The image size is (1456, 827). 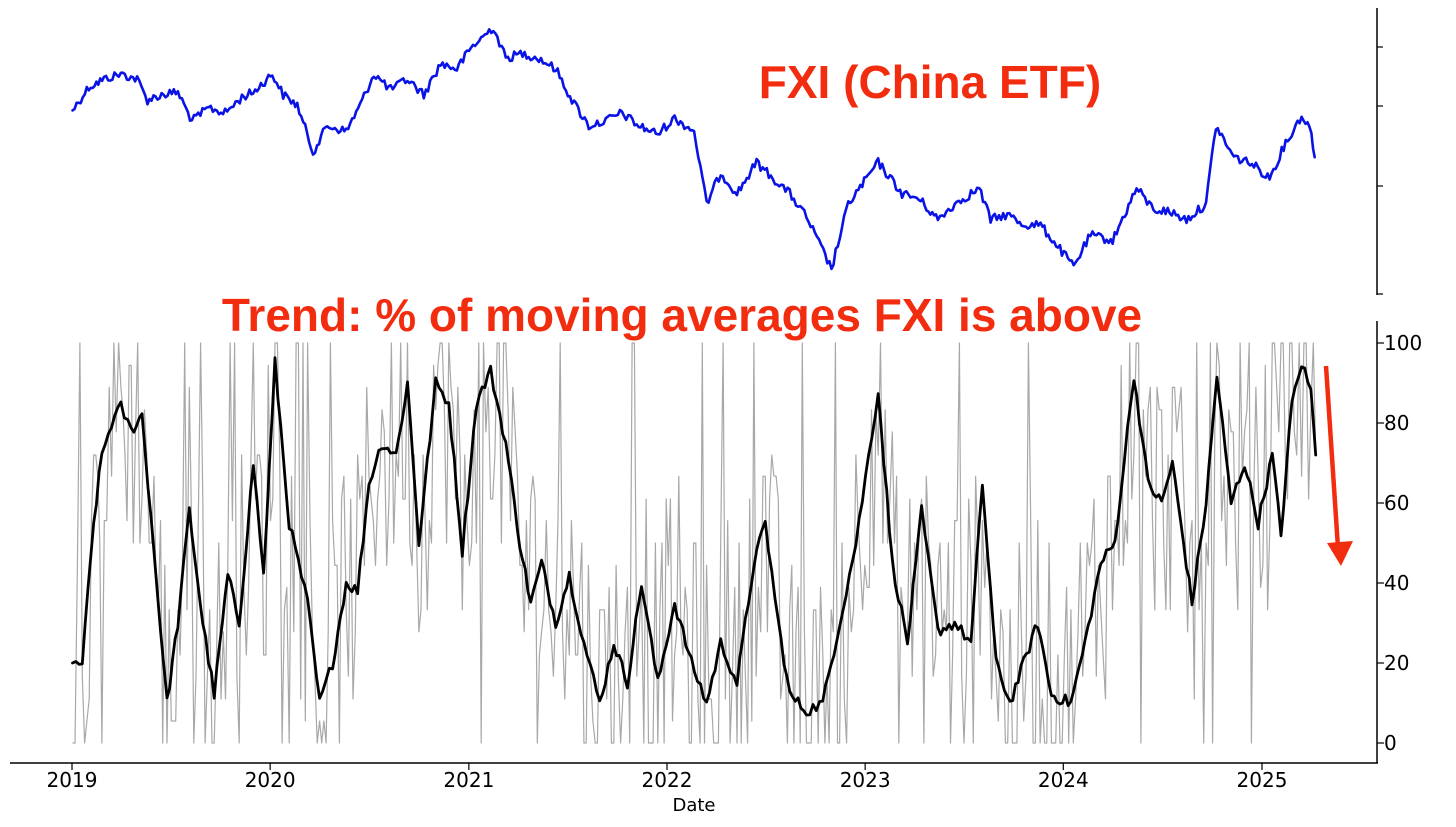 I want to click on y-tick-label: 0, so click(x=1390, y=743).